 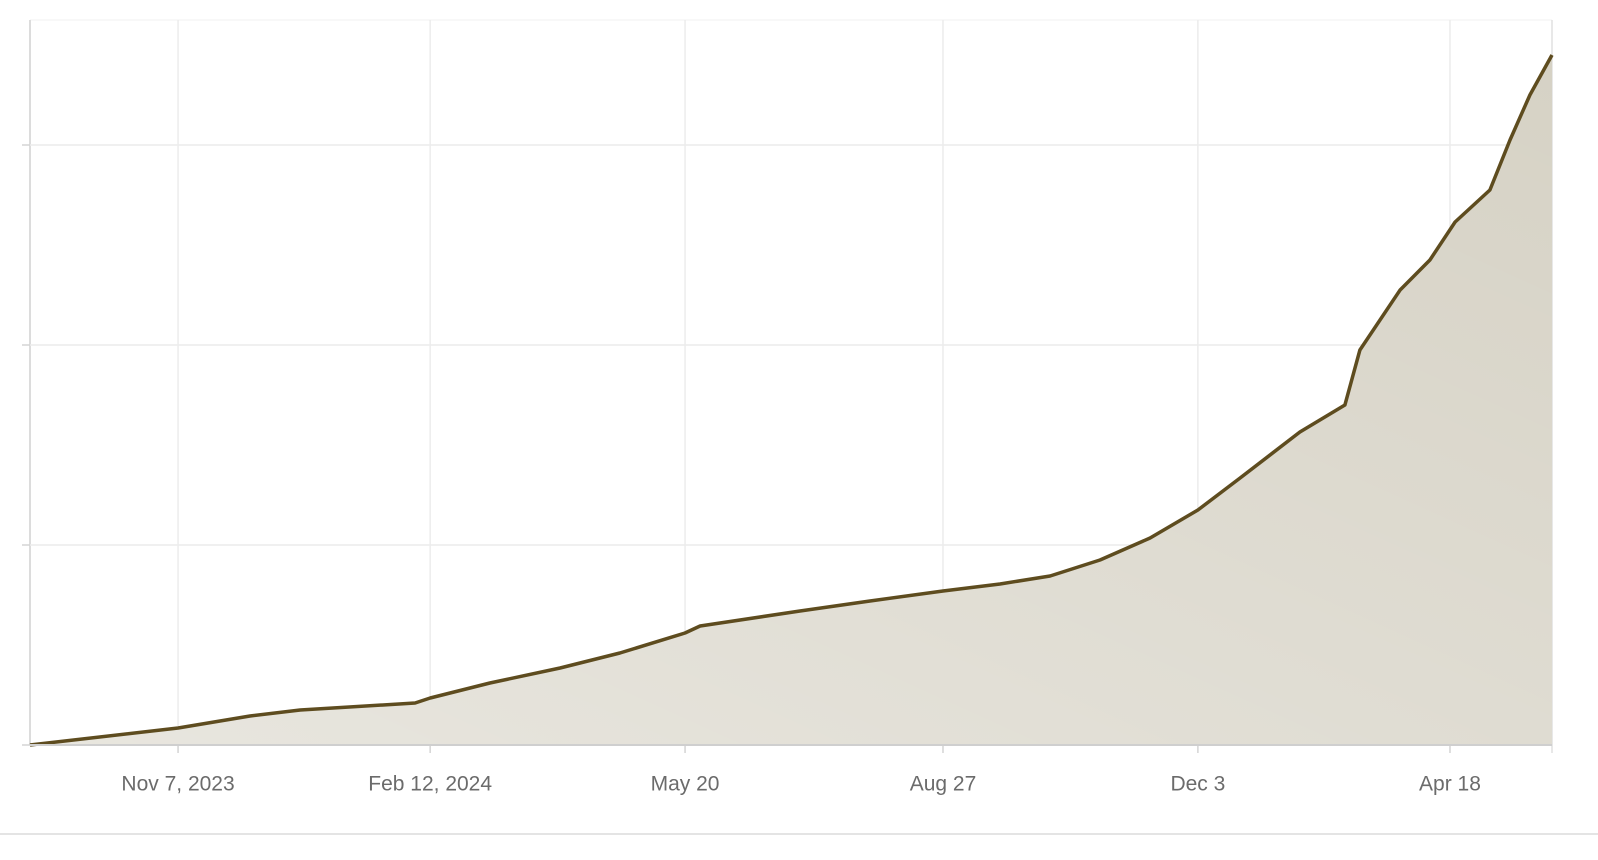 What do you see at coordinates (430, 784) in the screenshot?
I see `x-tick-label: Feb 12, 2024` at bounding box center [430, 784].